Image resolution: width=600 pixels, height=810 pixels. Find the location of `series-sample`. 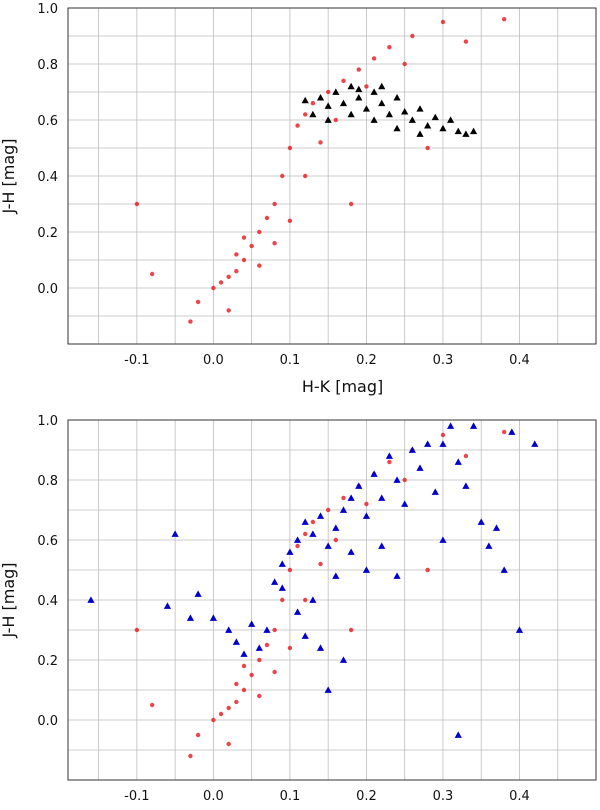

series-sample is located at coordinates (389, 109).